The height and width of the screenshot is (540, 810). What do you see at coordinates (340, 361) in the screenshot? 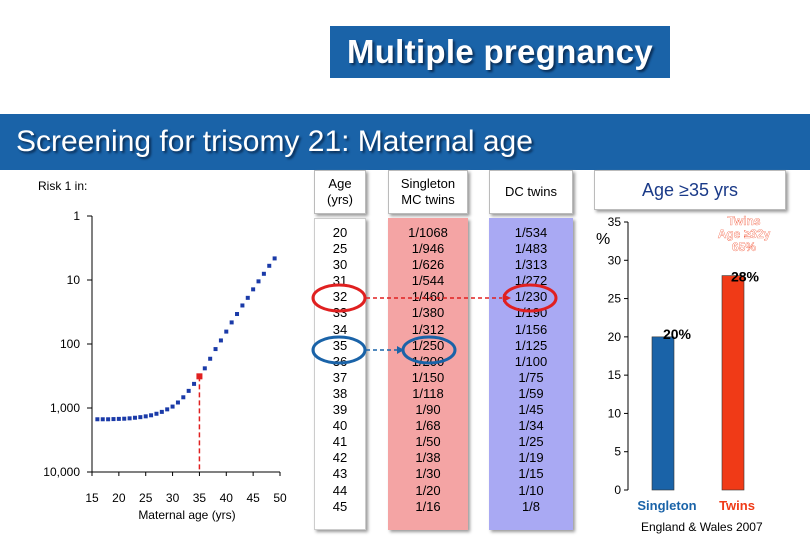
I see `age-cell: 36` at bounding box center [340, 361].